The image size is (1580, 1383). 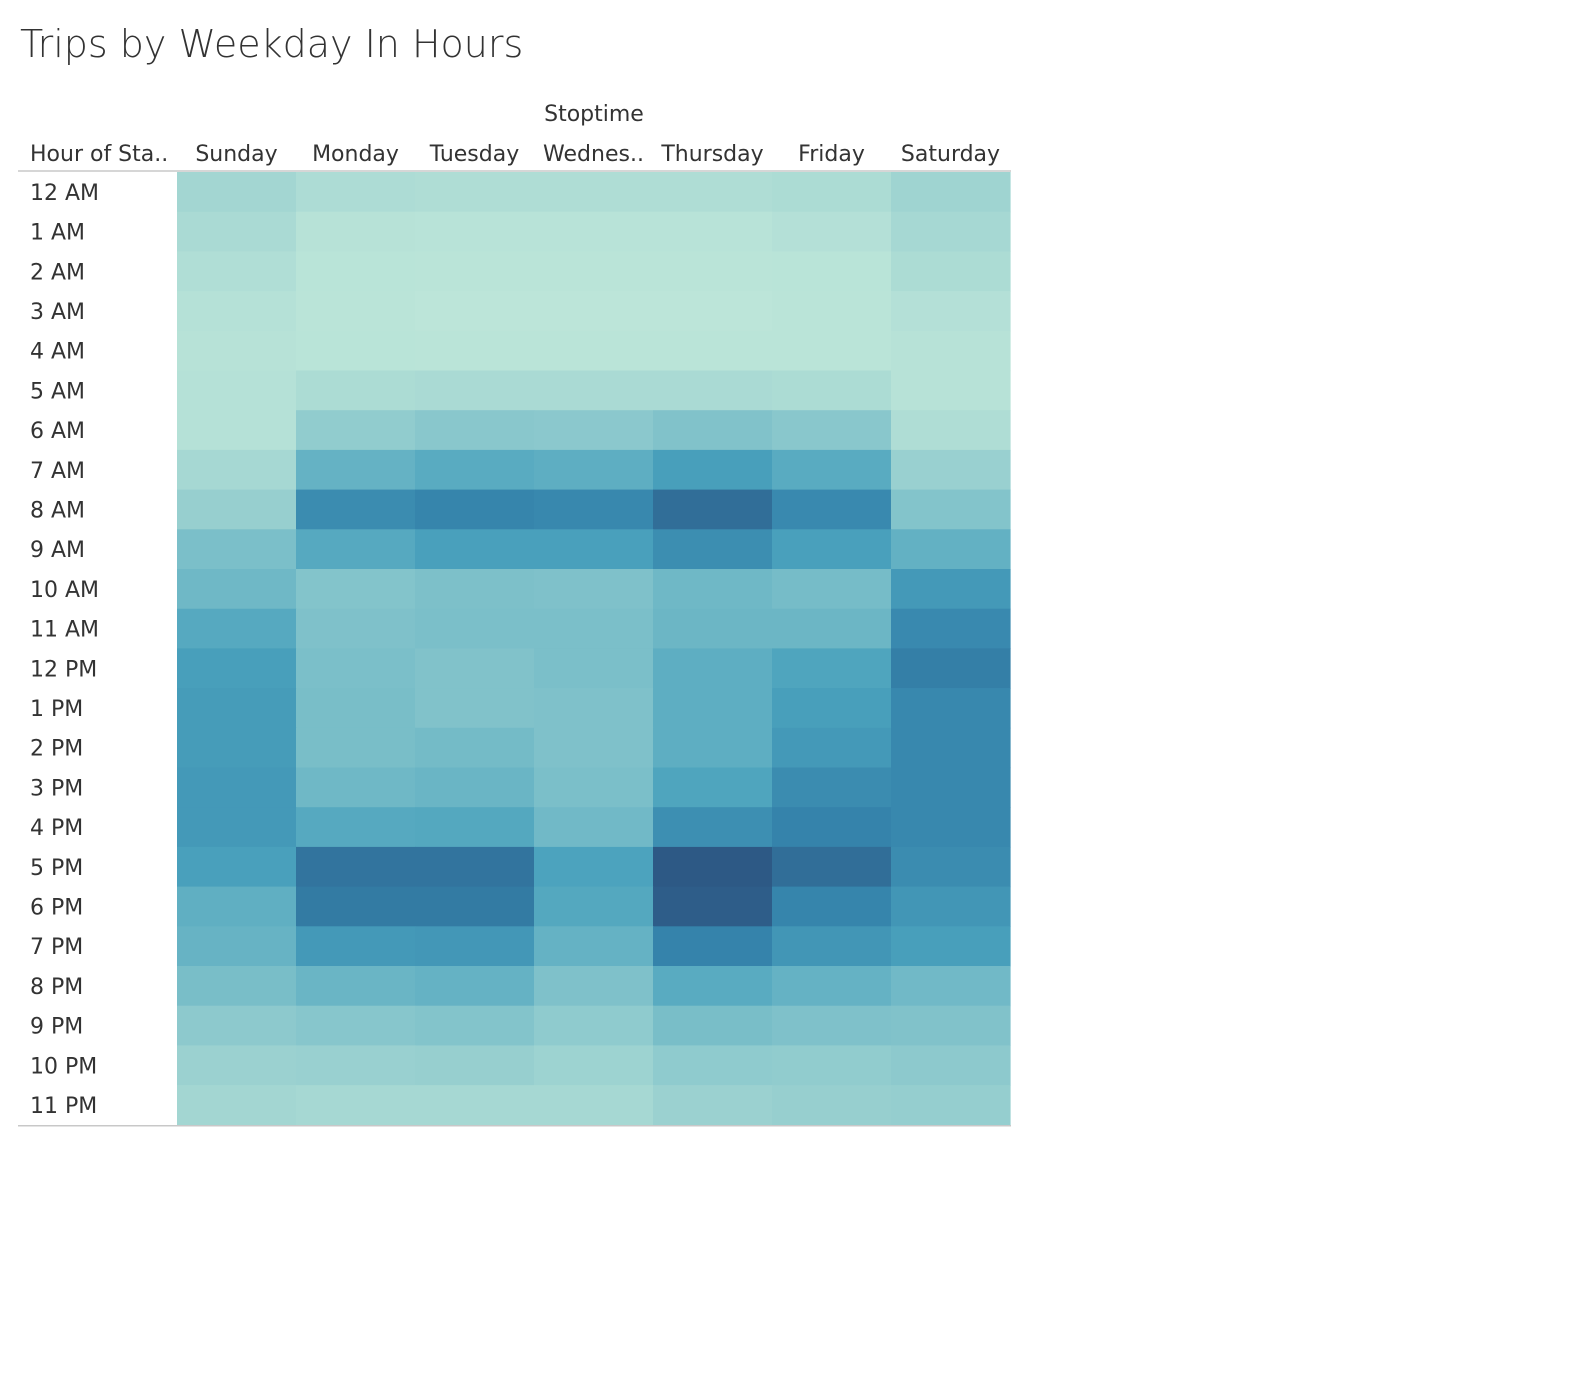 I want to click on row-label: 6 AM, so click(x=57, y=431).